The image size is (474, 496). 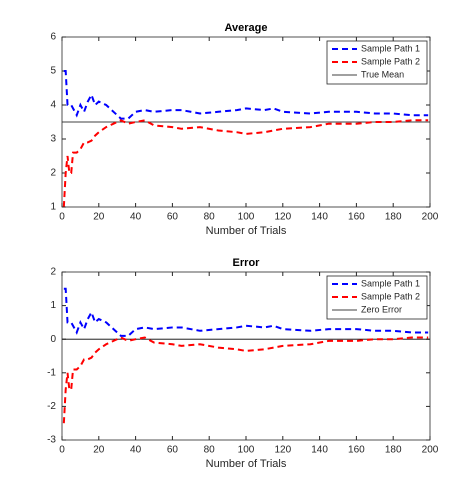 I want to click on y-tick-label: 5, so click(x=53, y=71).